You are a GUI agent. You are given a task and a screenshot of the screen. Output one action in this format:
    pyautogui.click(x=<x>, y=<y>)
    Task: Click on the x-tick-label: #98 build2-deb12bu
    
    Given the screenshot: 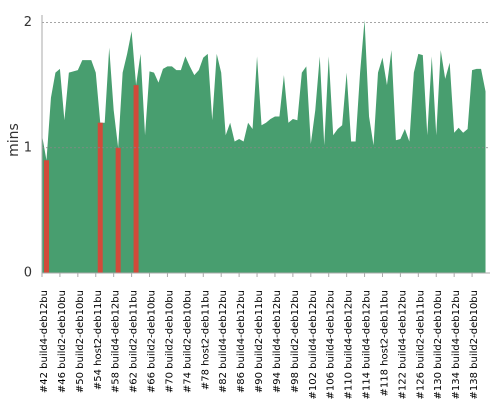 What is the action you would take?
    pyautogui.click(x=295, y=341)
    